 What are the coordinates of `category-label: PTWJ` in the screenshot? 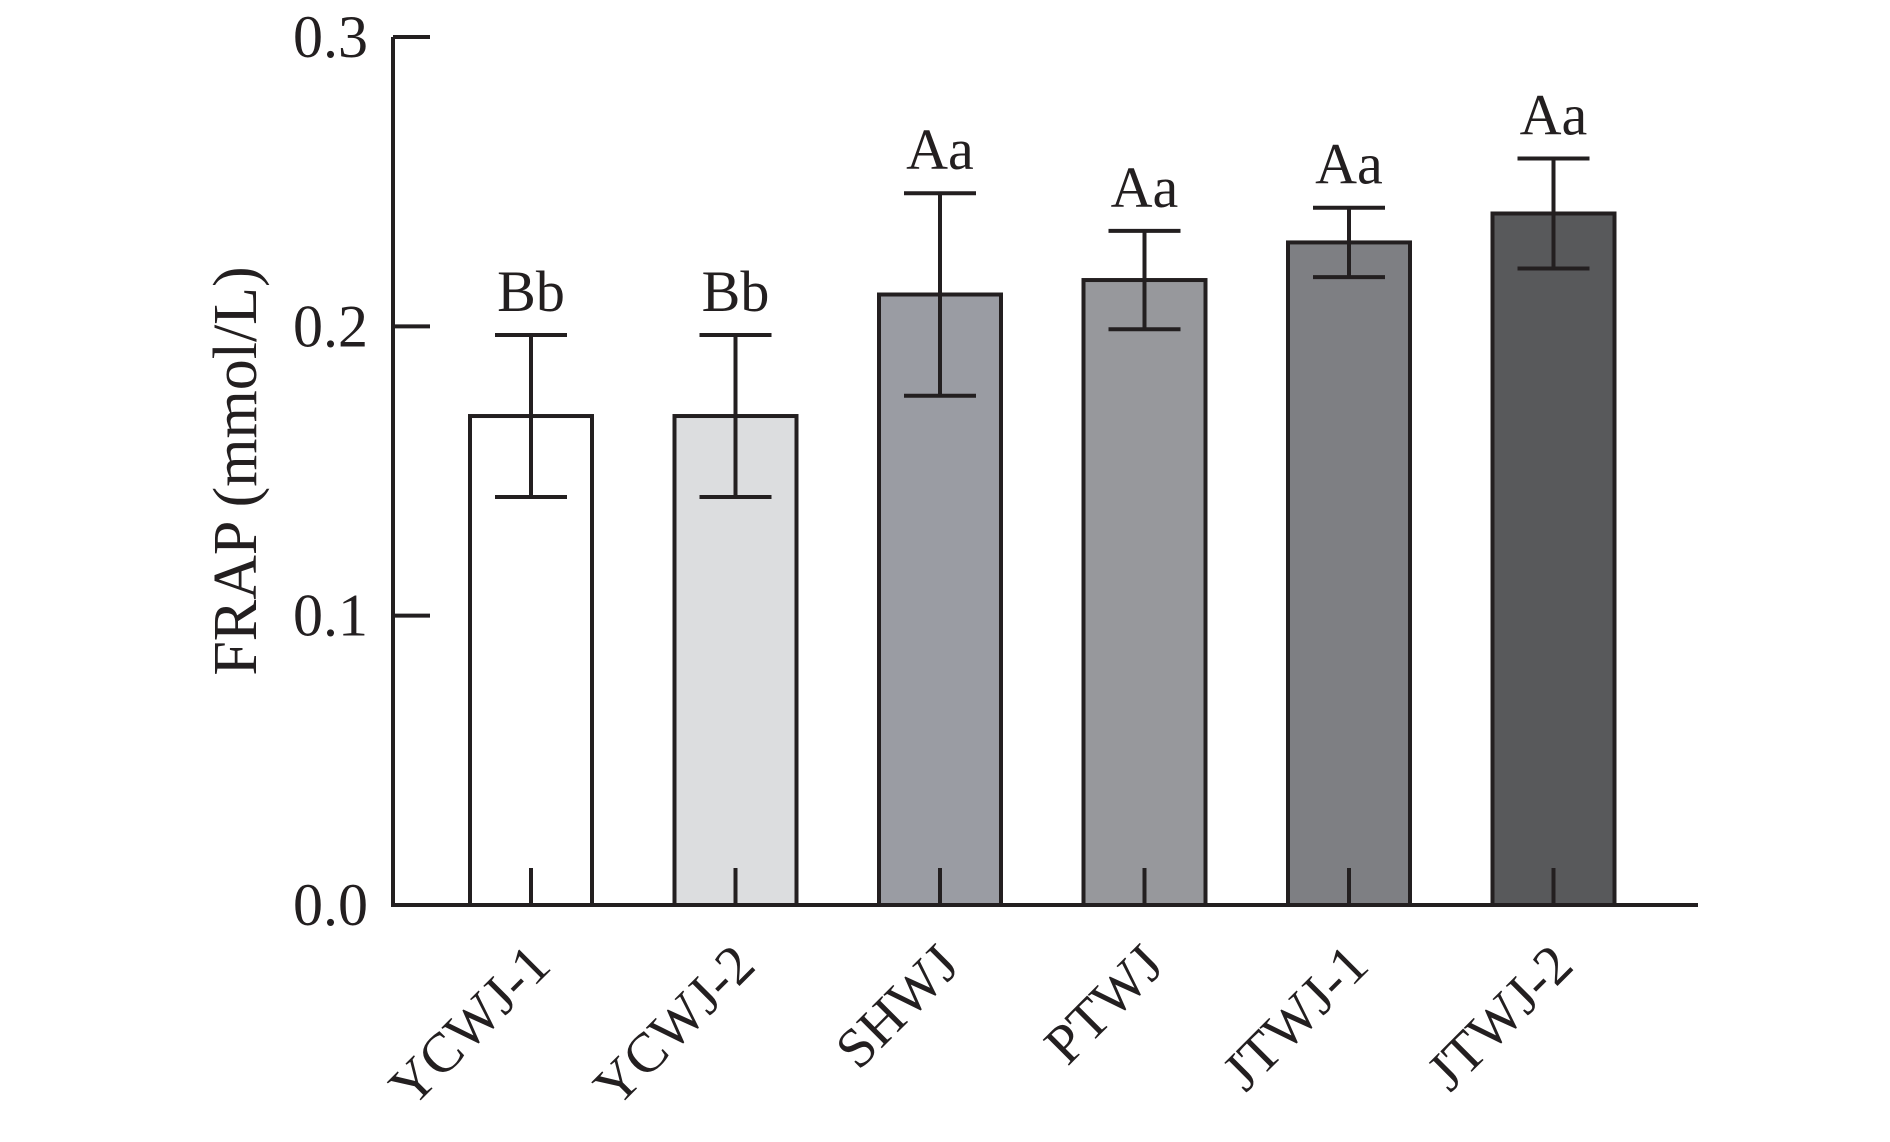 It's located at (1104, 1004).